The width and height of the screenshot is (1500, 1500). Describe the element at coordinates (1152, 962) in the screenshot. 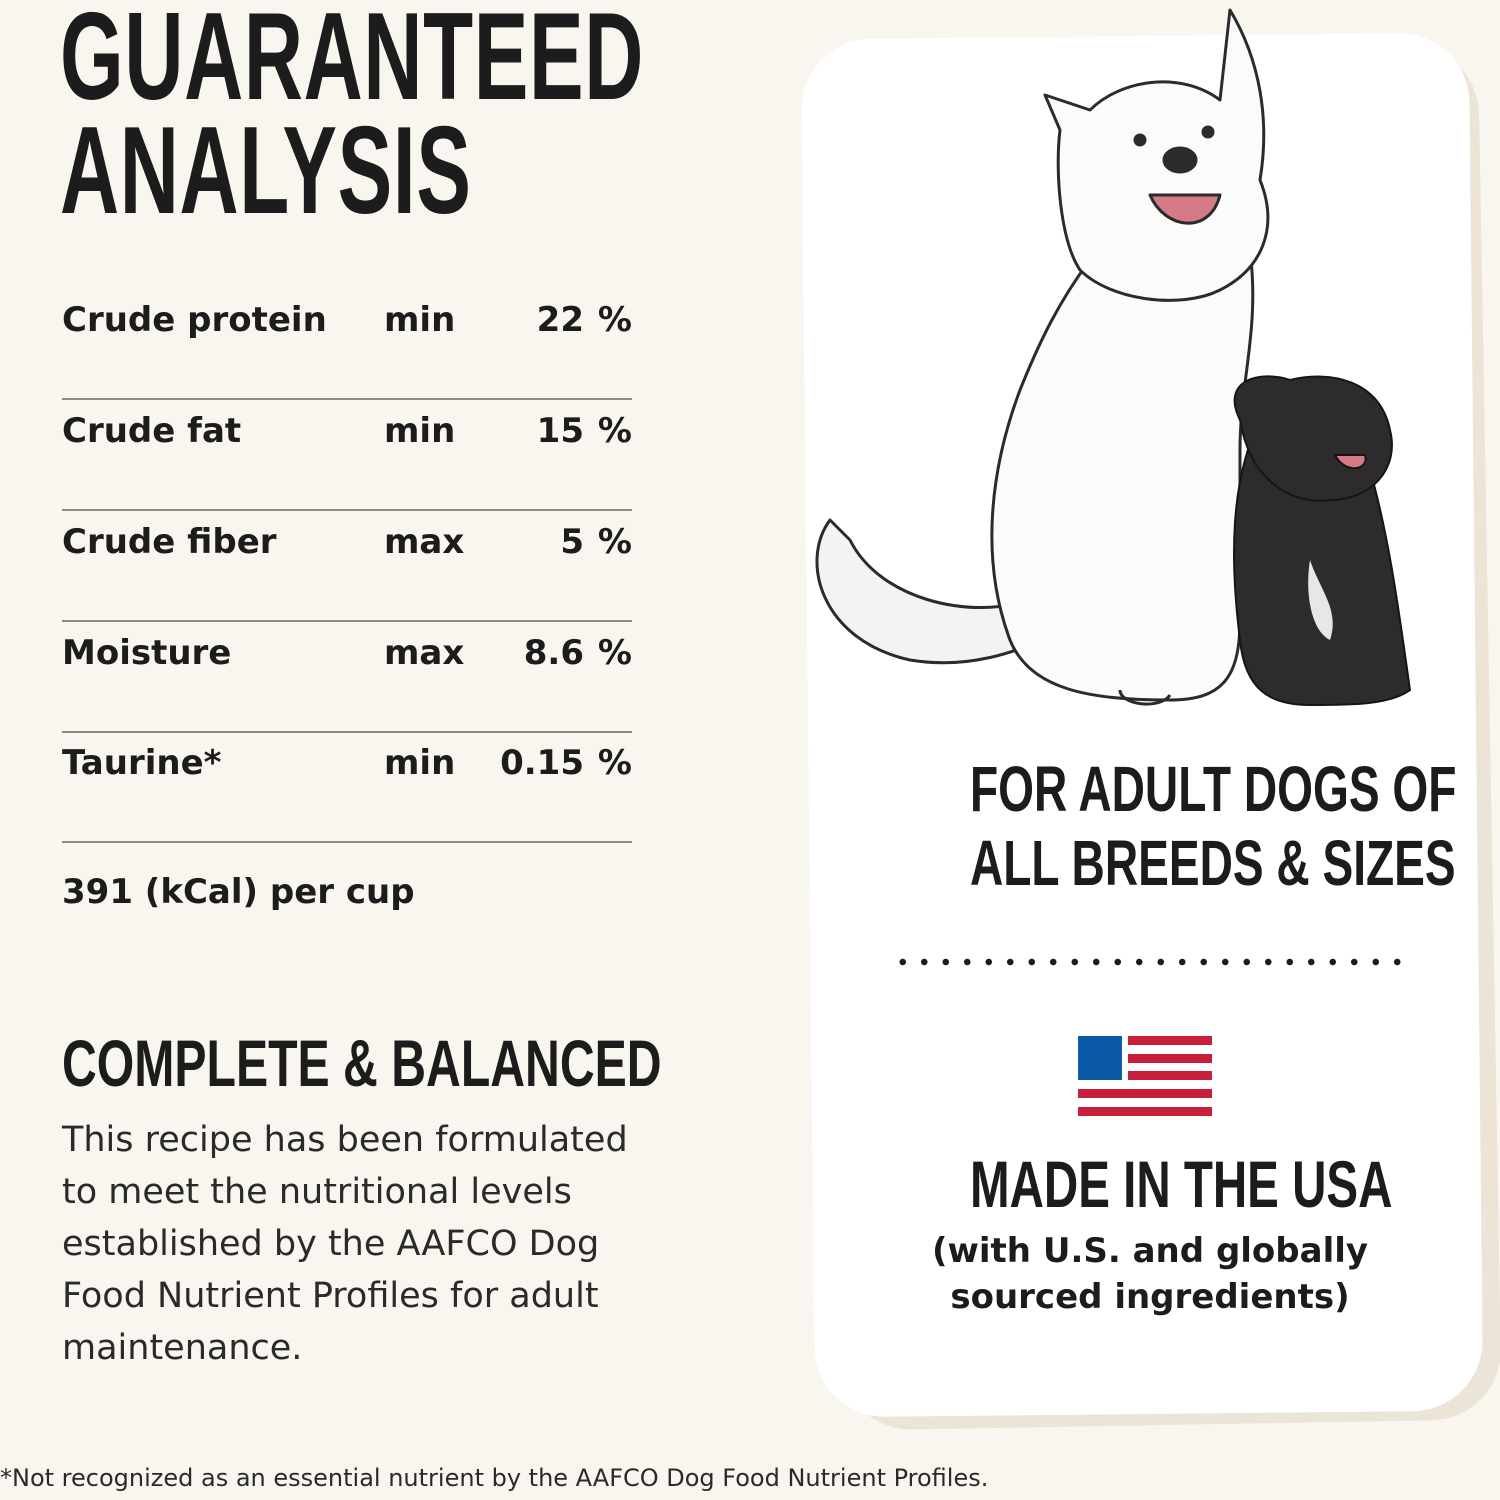

I see `dotted-divider` at that location.